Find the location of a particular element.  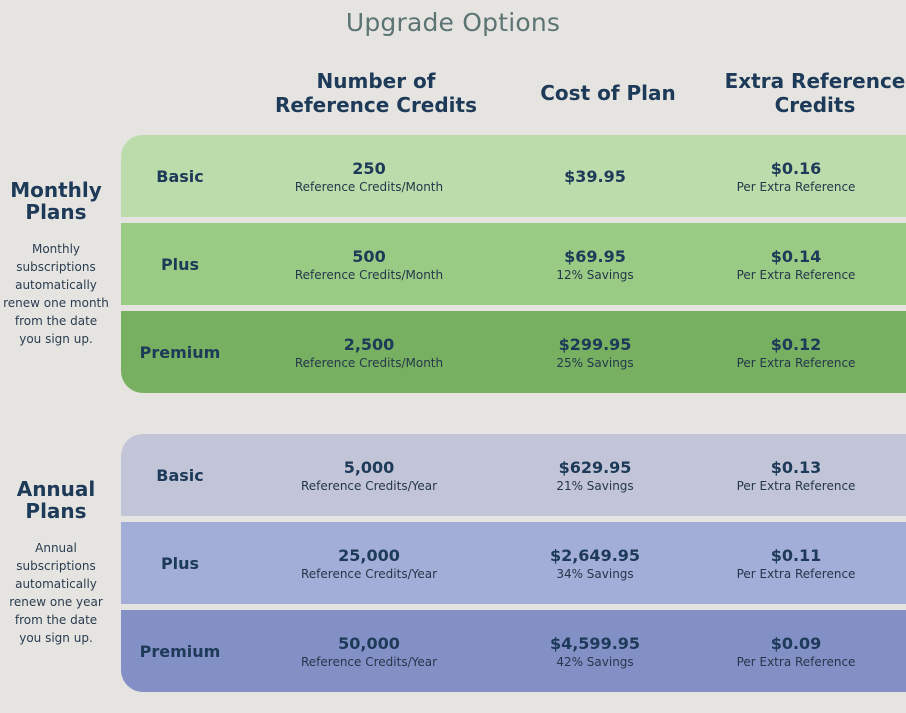

extra-cell: $0.14 Per Extra Reference is located at coordinates (796, 264).